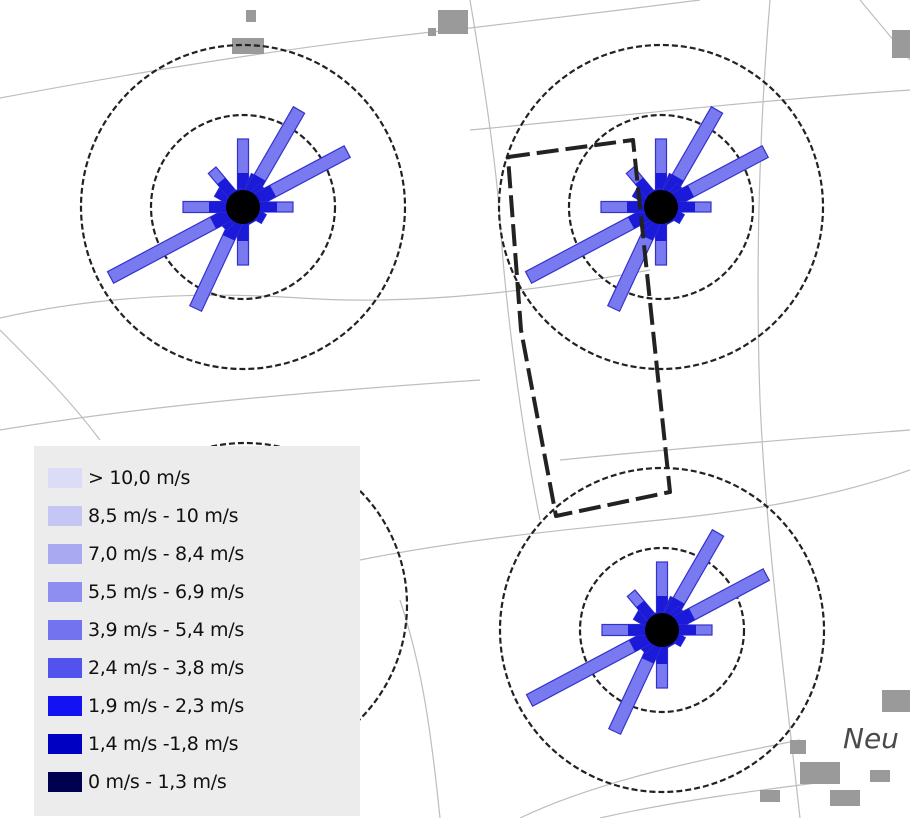 This screenshot has width=910, height=818. What do you see at coordinates (166, 592) in the screenshot?
I see `legend-label: 5,5 m/s - 6,9 m/s` at bounding box center [166, 592].